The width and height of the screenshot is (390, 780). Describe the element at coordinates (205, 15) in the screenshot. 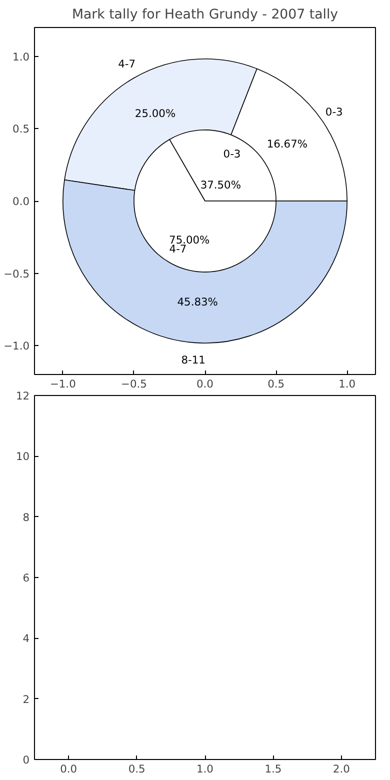

I see `chart-title: Mark tally for Heath Grundy - 2007 tally` at that location.